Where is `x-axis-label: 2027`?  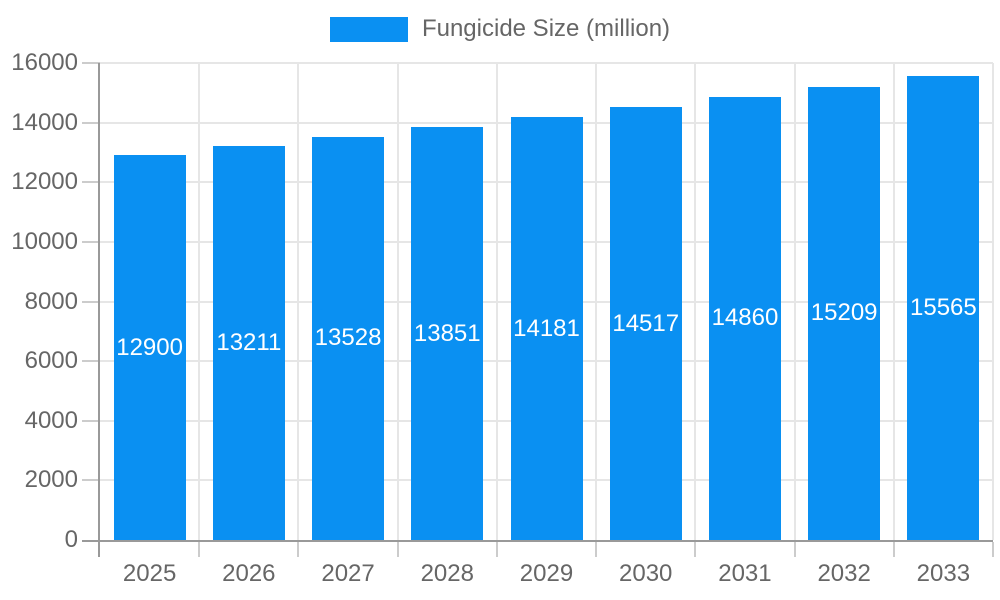 x-axis-label: 2027 is located at coordinates (348, 573).